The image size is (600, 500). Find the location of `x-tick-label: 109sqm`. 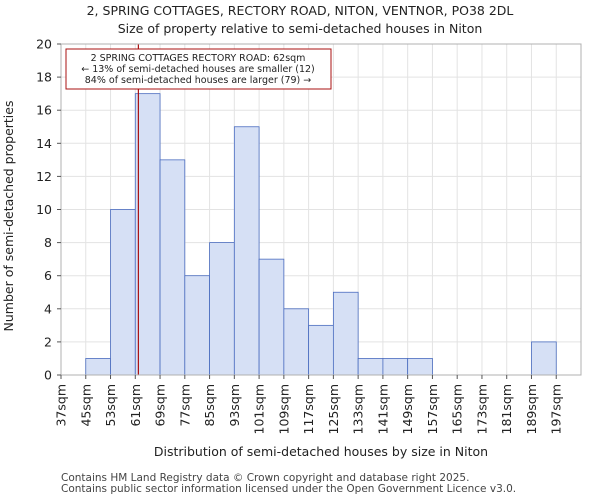

x-tick-label: 109sqm is located at coordinates (283, 409).